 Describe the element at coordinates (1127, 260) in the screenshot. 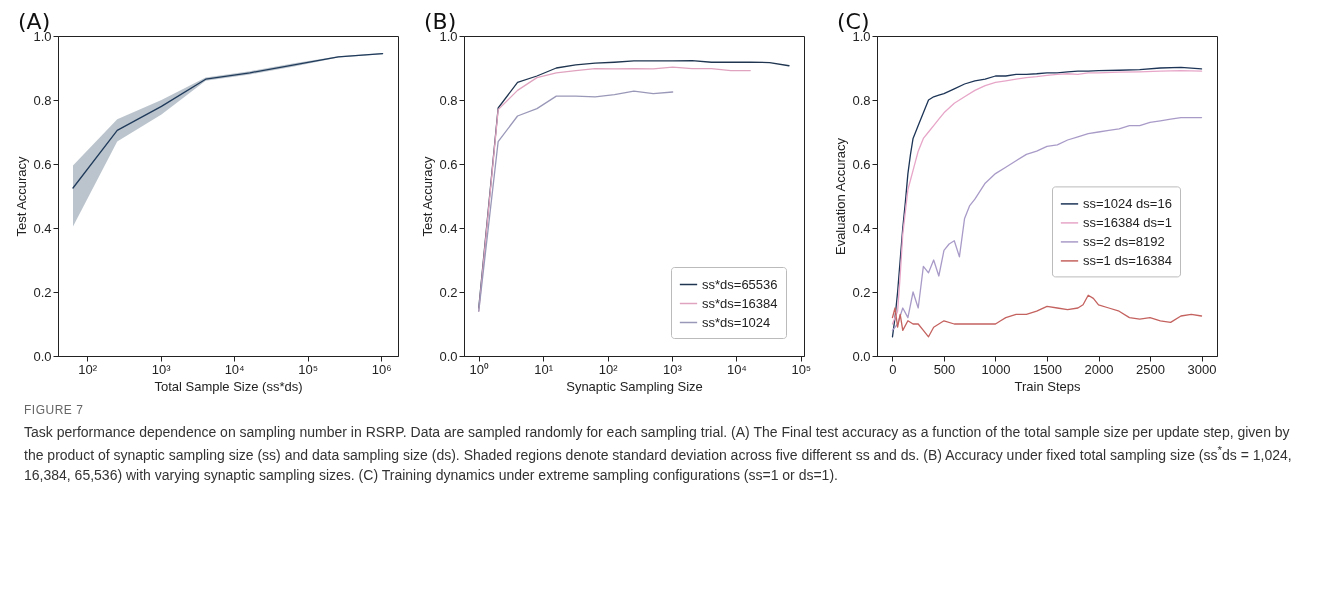

I see `legend-label: ss=1 ds=16384` at that location.